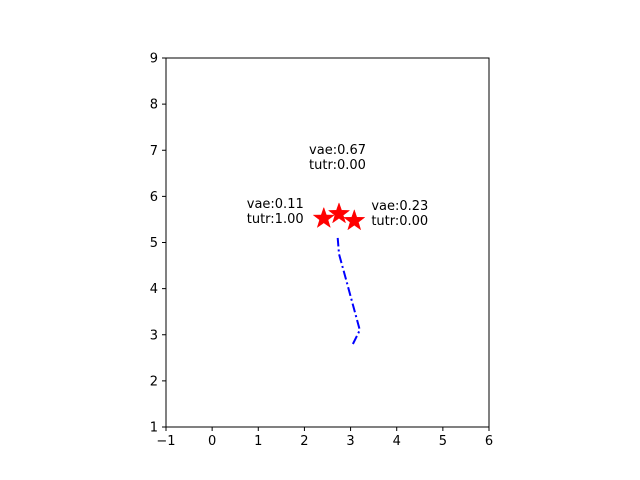 The height and width of the screenshot is (480, 640). What do you see at coordinates (154, 151) in the screenshot?
I see `y-tick-label: 7` at bounding box center [154, 151].